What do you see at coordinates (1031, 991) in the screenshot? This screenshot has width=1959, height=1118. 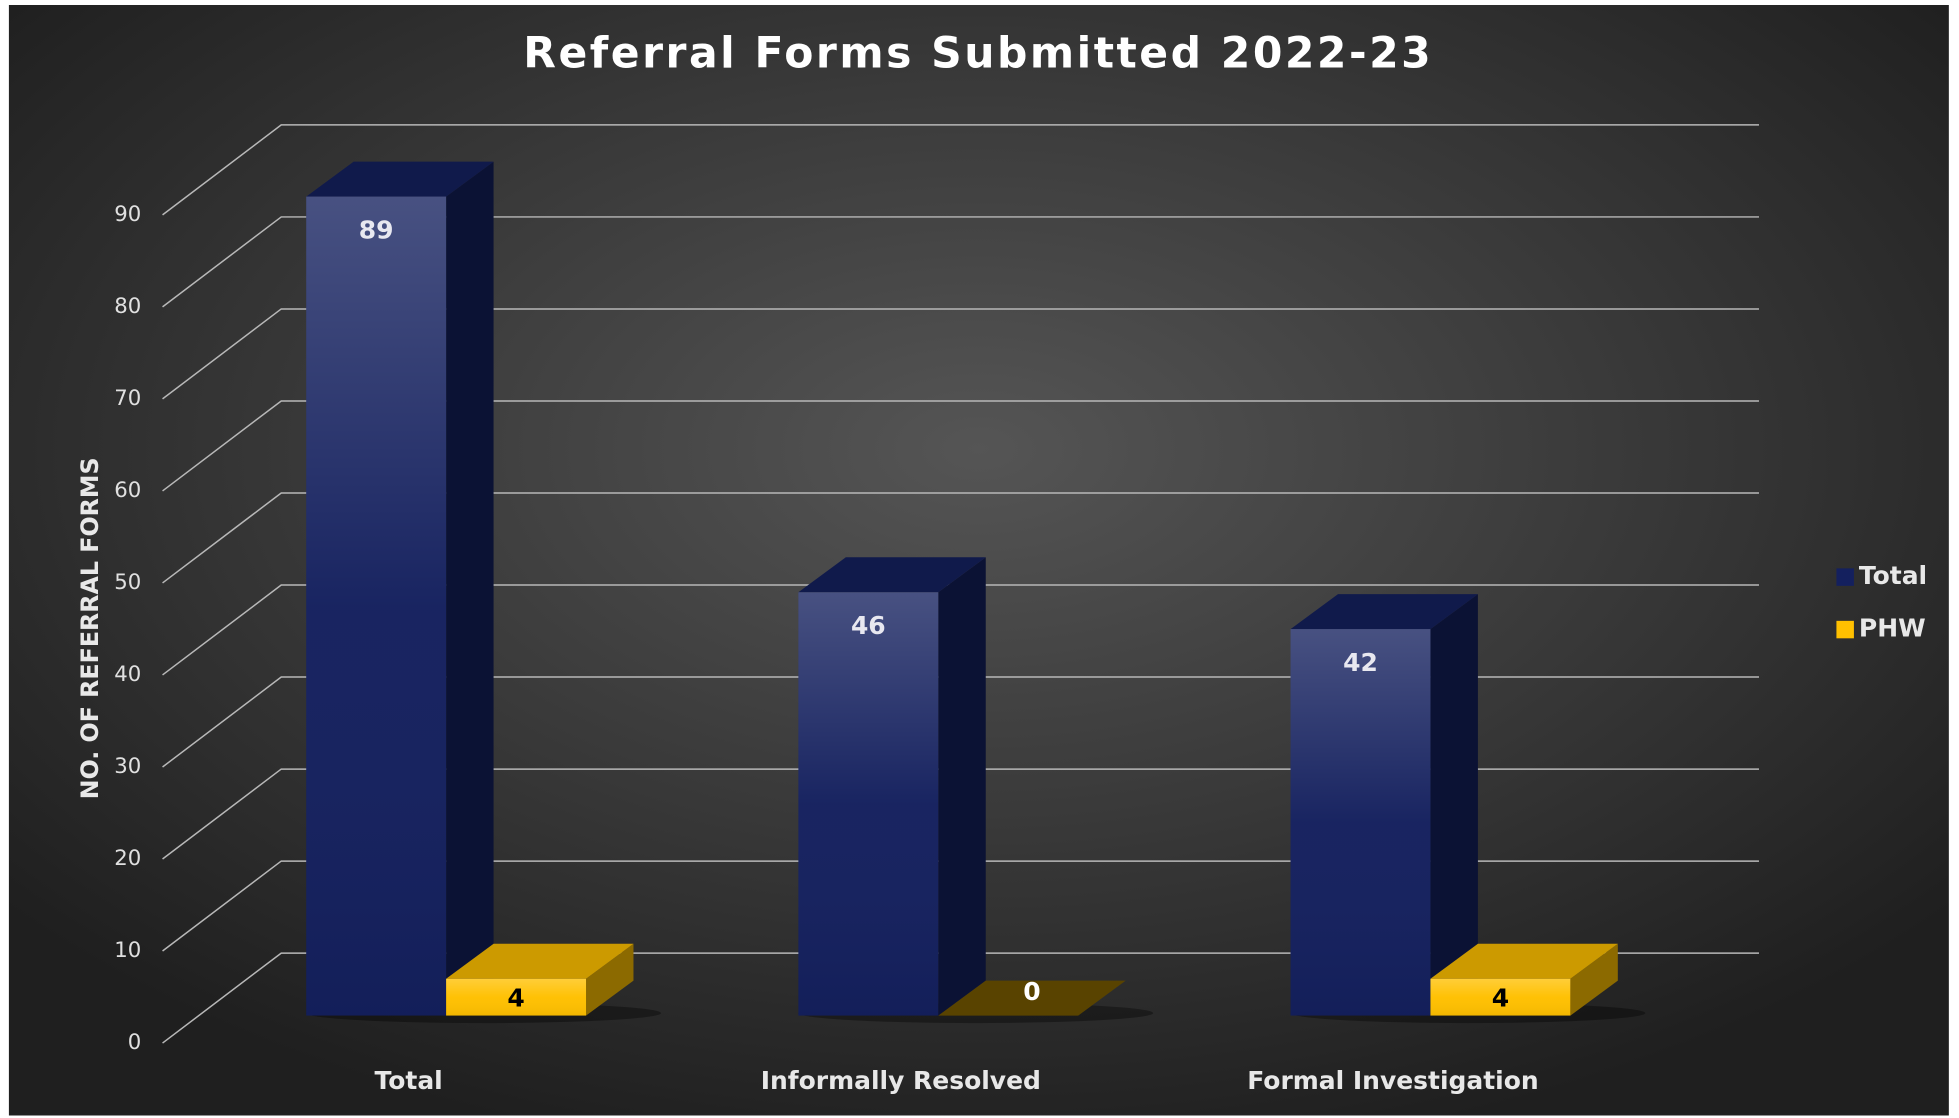 I see `value-label: 0` at bounding box center [1031, 991].